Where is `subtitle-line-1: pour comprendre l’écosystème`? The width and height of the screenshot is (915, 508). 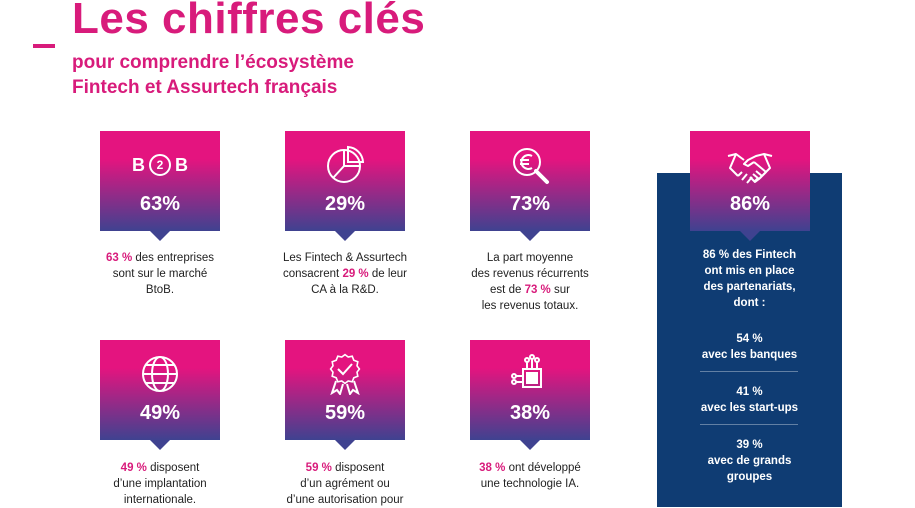
subtitle-line-1: pour comprendre l’écosystème is located at coordinates (213, 62).